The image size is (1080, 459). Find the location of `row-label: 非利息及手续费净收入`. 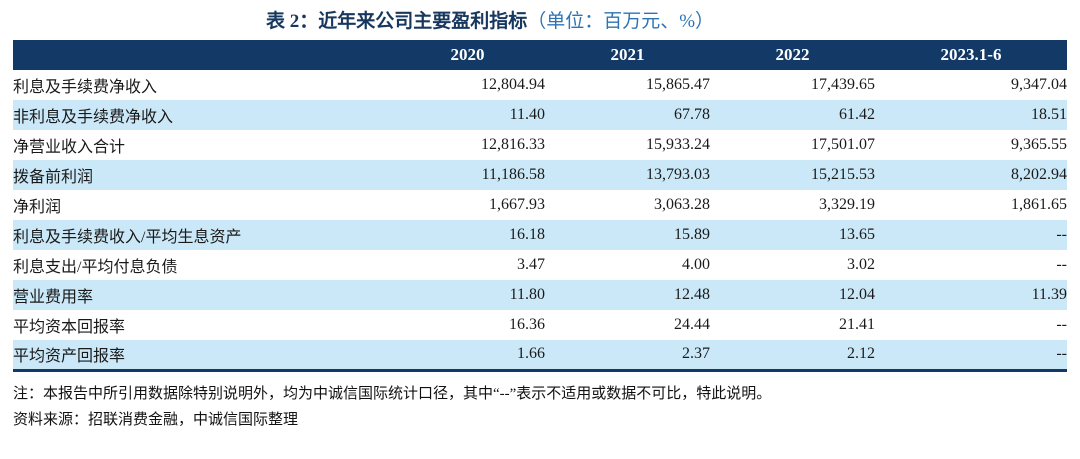

row-label: 非利息及手续费净收入 is located at coordinates (93, 117).